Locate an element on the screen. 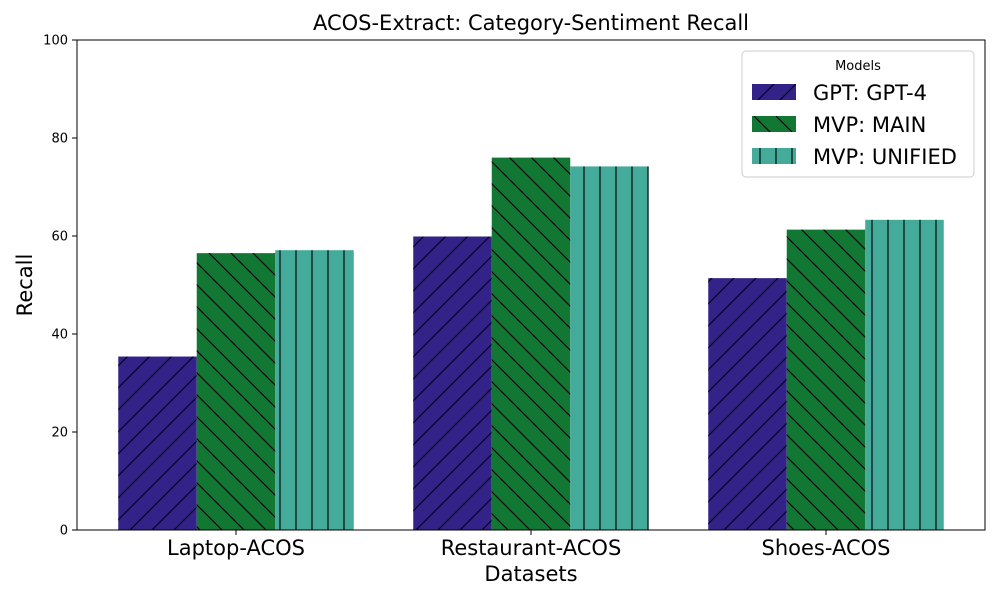 This screenshot has height=600, width=1000. chart-title: ACOS-Extract: Category-Sentiment Recall is located at coordinates (531, 23).